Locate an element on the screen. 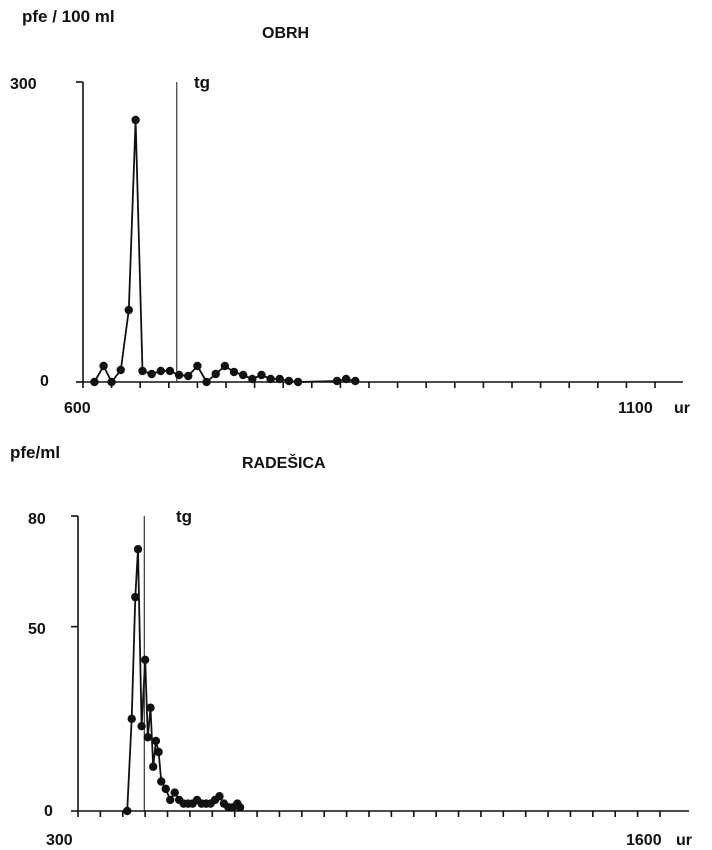  y-tick-label-300: 300 is located at coordinates (23, 84).